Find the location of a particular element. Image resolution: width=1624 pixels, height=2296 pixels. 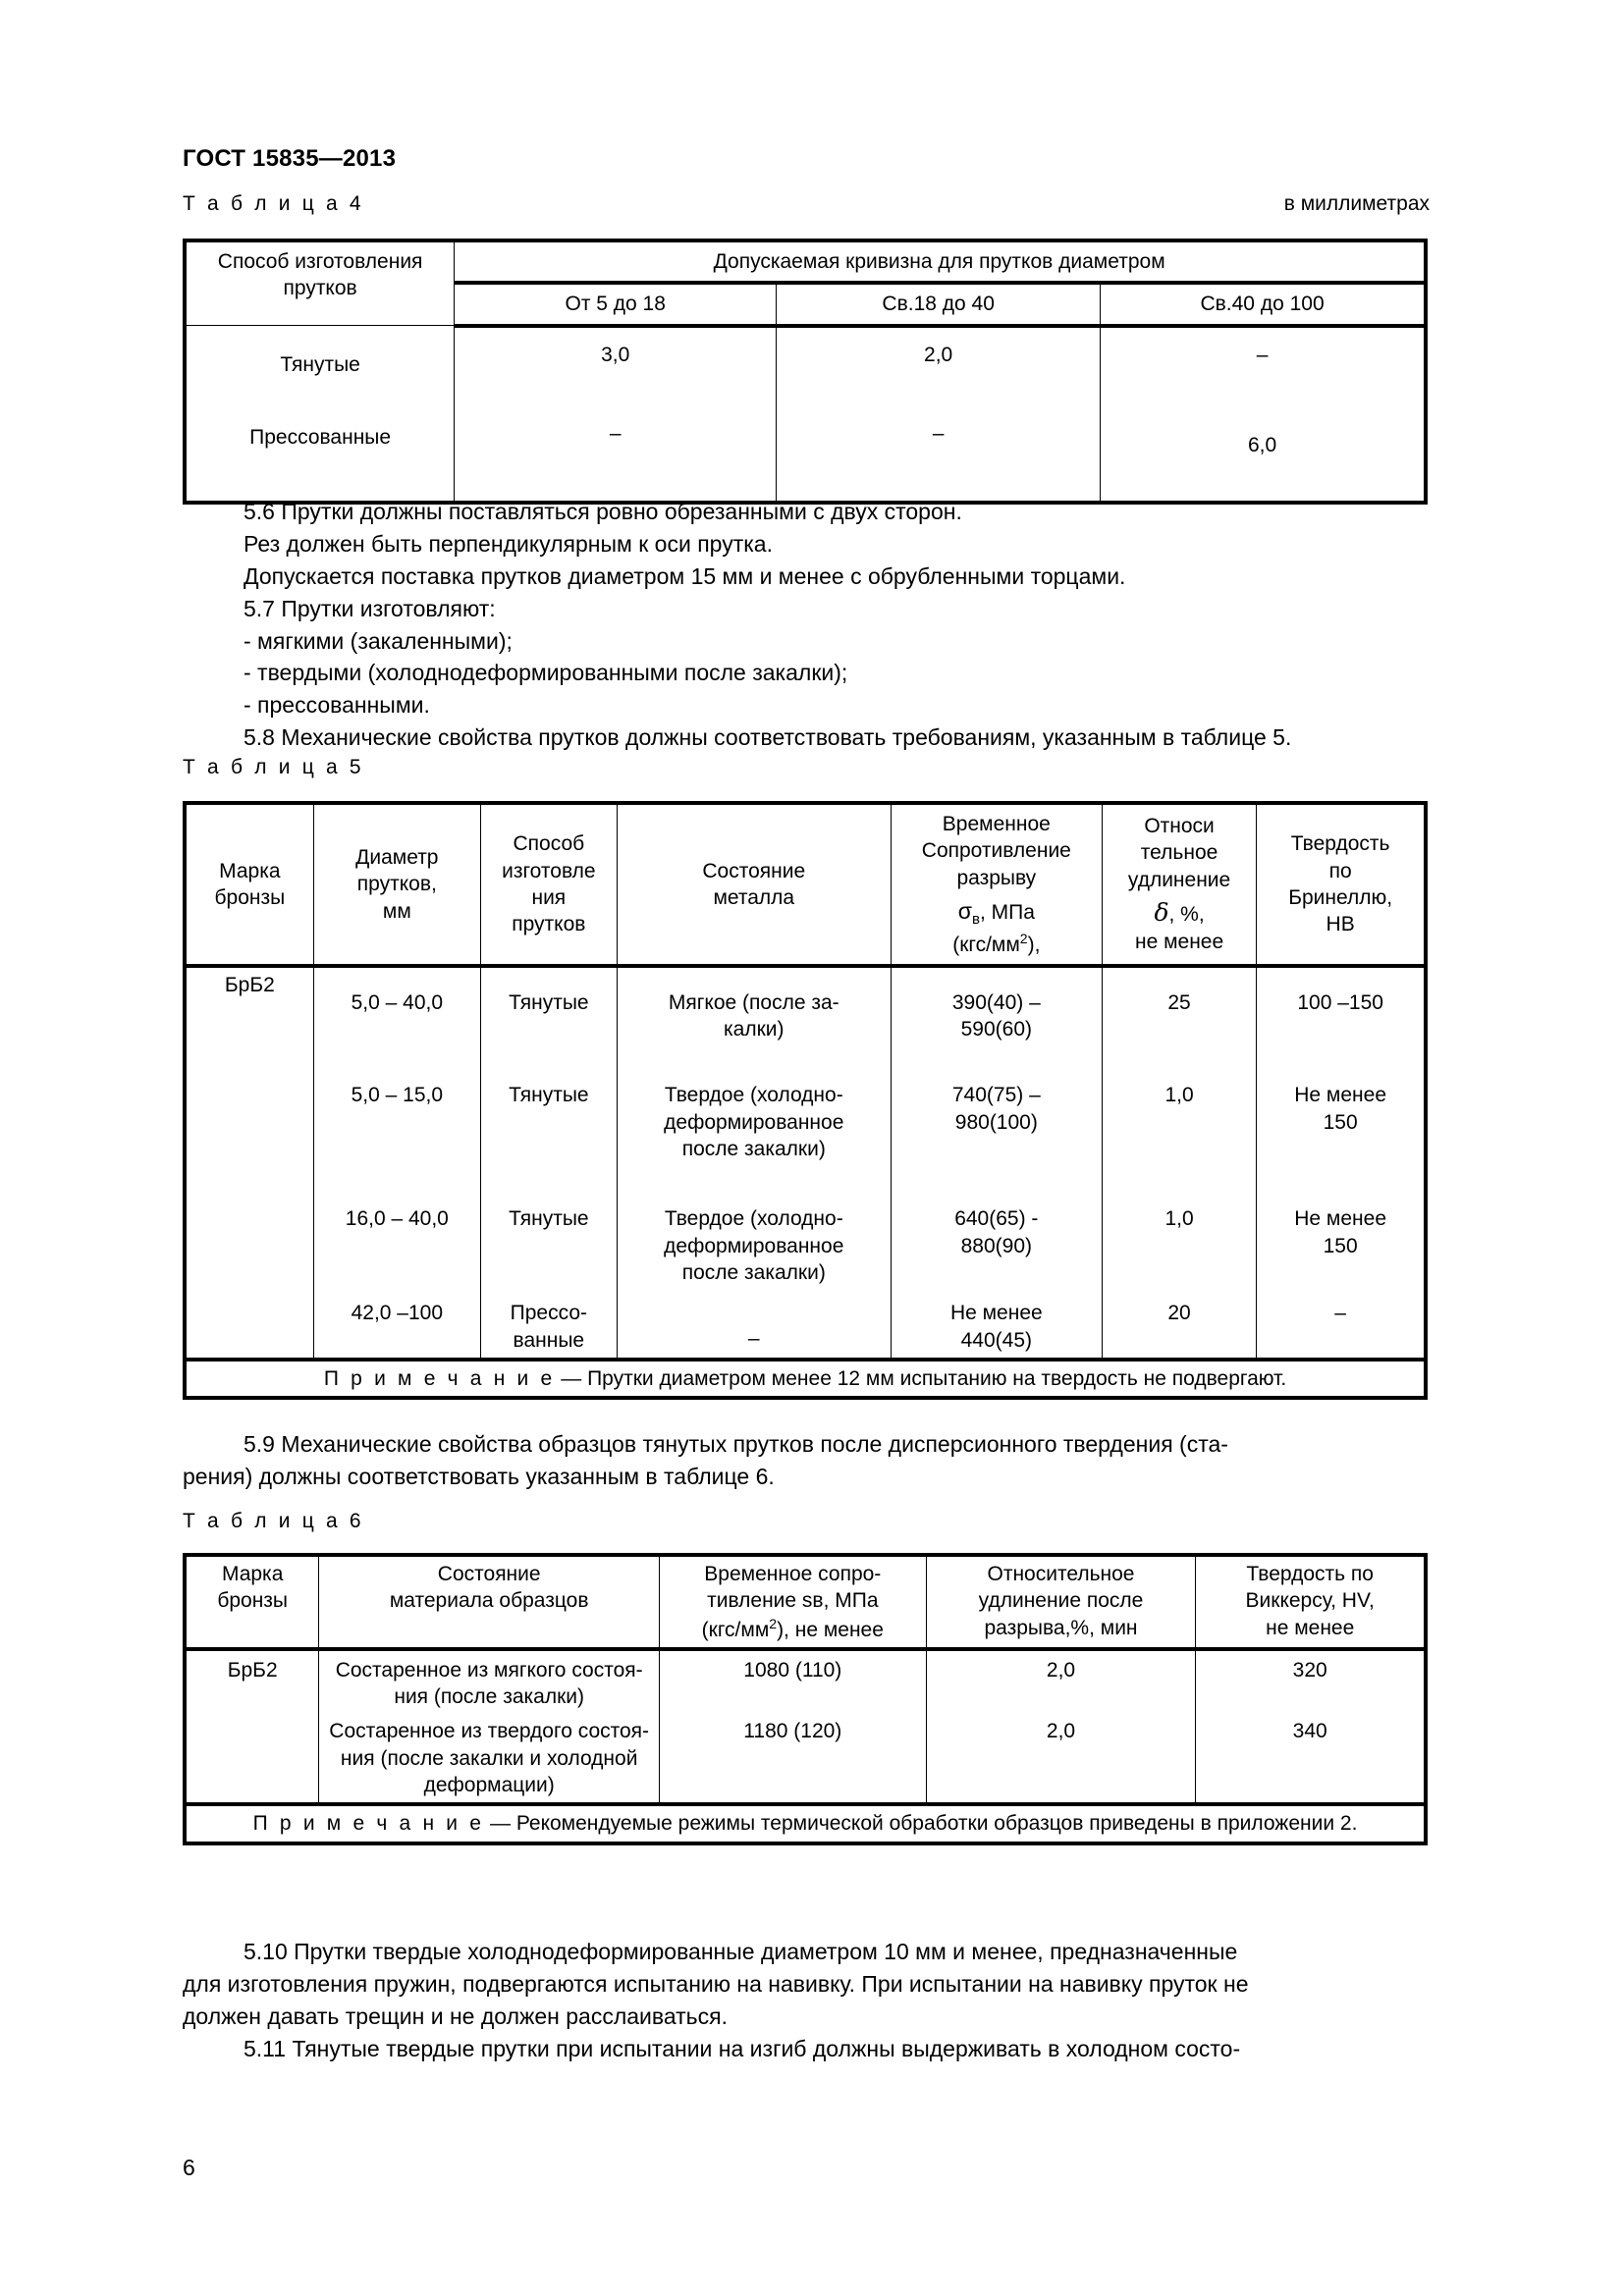

tensile-symbol-line: σв, МПа is located at coordinates (996, 913).